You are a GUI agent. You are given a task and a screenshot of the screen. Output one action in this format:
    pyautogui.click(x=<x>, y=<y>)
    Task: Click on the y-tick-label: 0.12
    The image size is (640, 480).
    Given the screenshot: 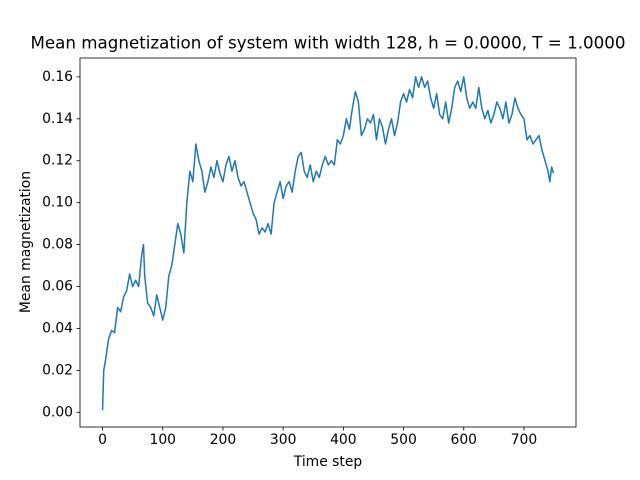 What is the action you would take?
    pyautogui.click(x=57, y=161)
    